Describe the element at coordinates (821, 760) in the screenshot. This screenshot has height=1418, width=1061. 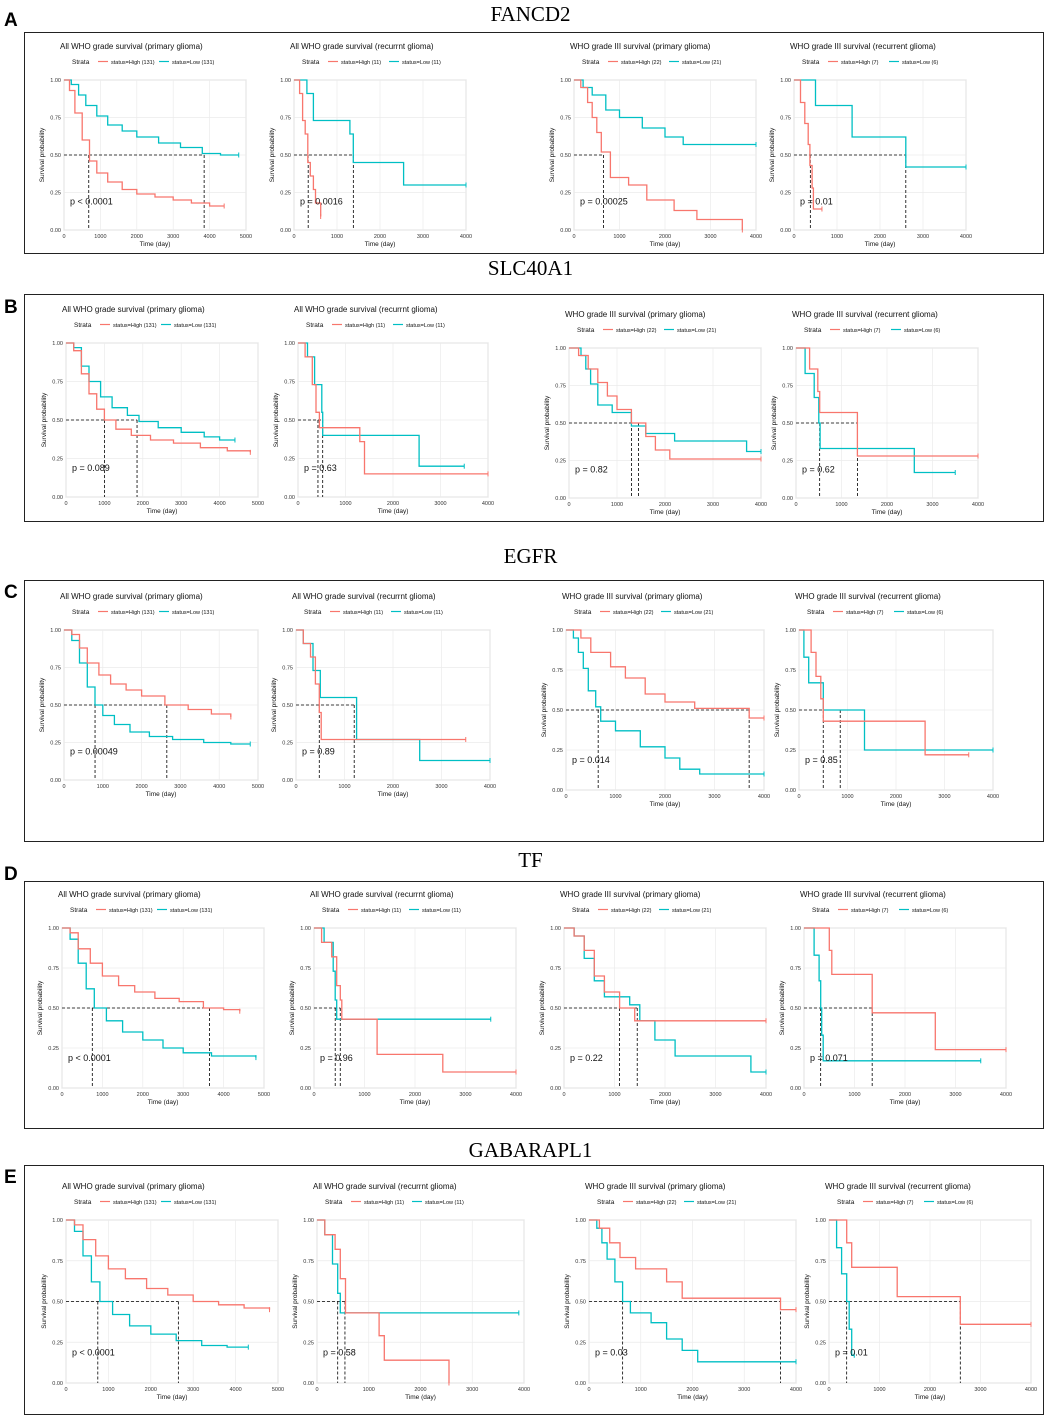
I see `p-value-label: p = 0.85` at that location.